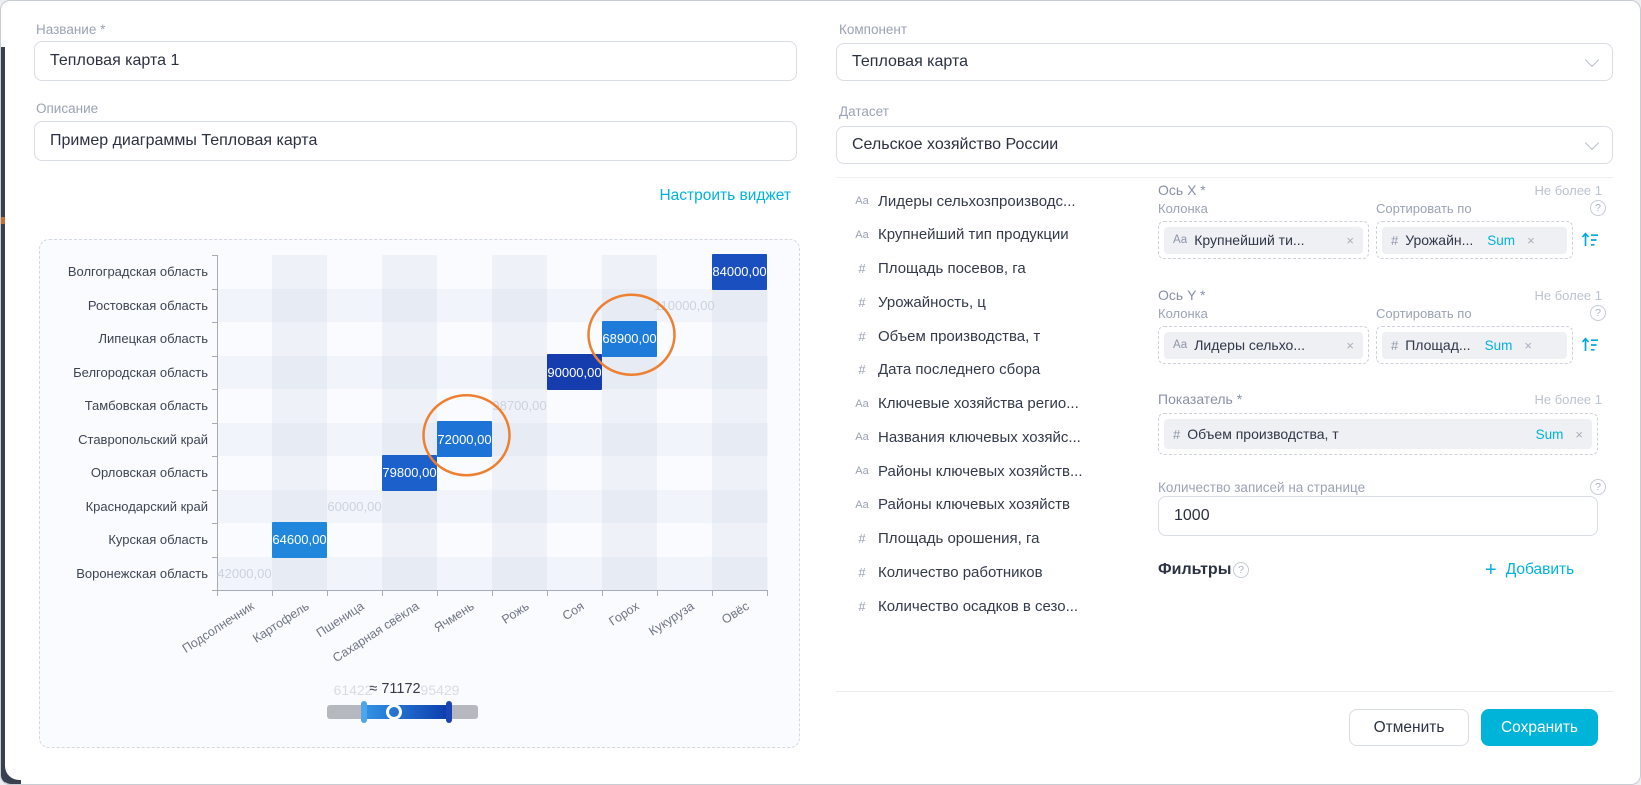  What do you see at coordinates (1409, 727) in the screenshot?
I see `cancel-button: Отменить` at bounding box center [1409, 727].